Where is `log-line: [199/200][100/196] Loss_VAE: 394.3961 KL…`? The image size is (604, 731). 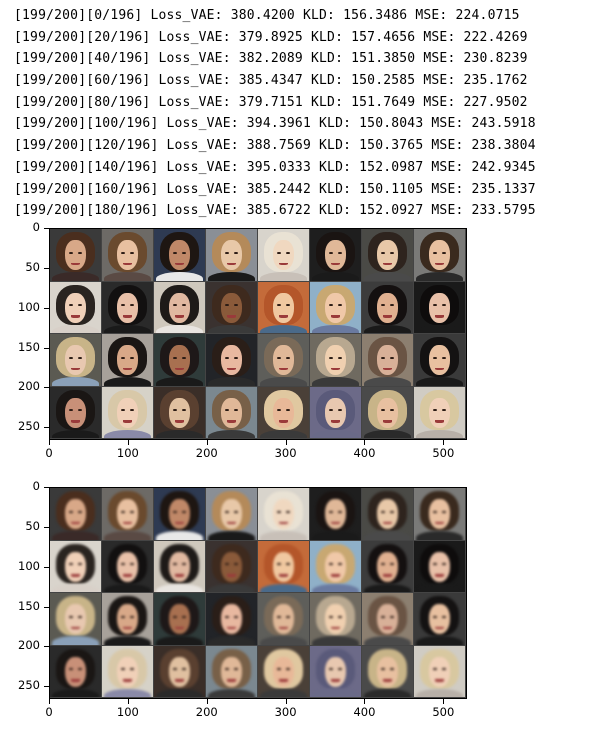 log-line: [199/200][100/196] Loss_VAE: 394.3961 KL… is located at coordinates (275, 124).